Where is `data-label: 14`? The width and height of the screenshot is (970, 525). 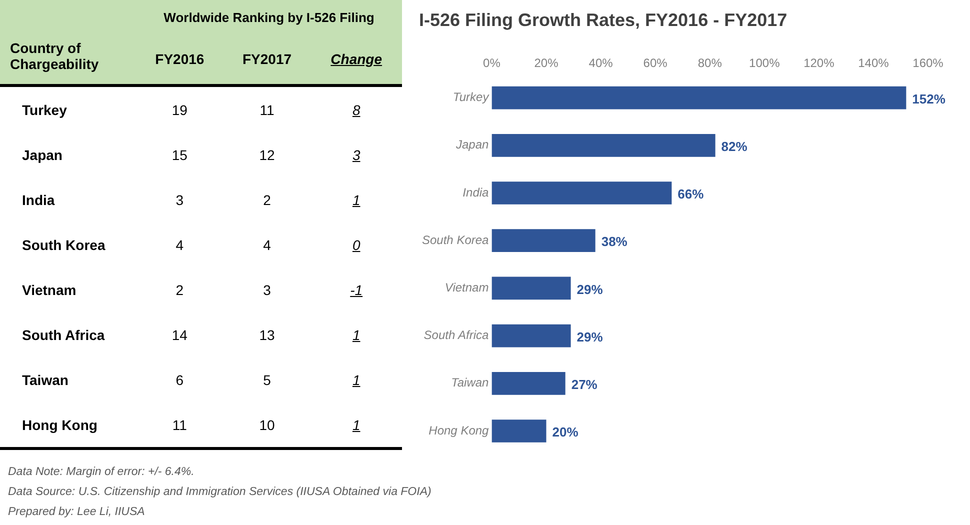 data-label: 14 is located at coordinates (179, 335).